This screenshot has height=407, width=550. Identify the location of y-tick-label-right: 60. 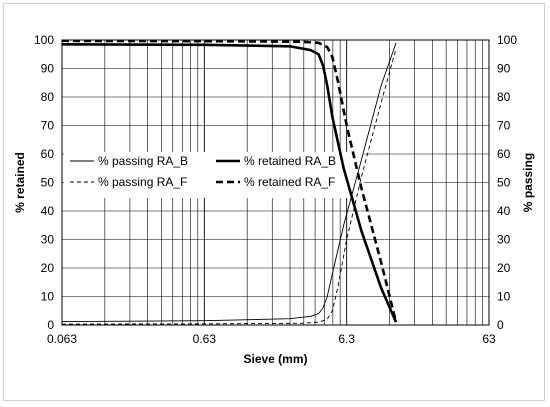
(504, 154).